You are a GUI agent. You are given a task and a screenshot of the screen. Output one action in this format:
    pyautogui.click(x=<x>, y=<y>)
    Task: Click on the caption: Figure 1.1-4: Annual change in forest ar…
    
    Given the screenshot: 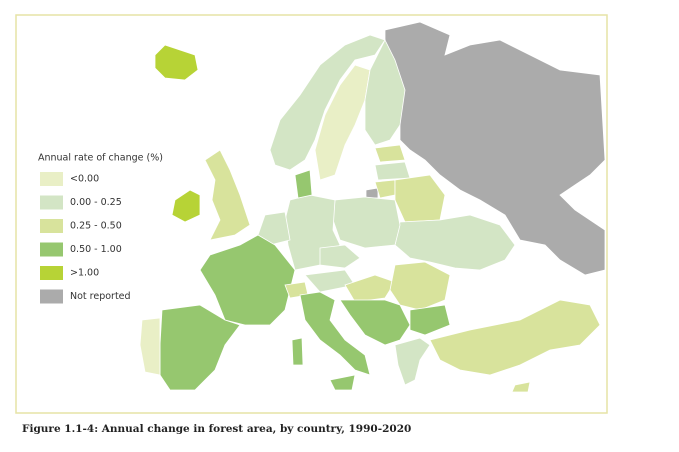 What is the action you would take?
    pyautogui.click(x=216, y=429)
    